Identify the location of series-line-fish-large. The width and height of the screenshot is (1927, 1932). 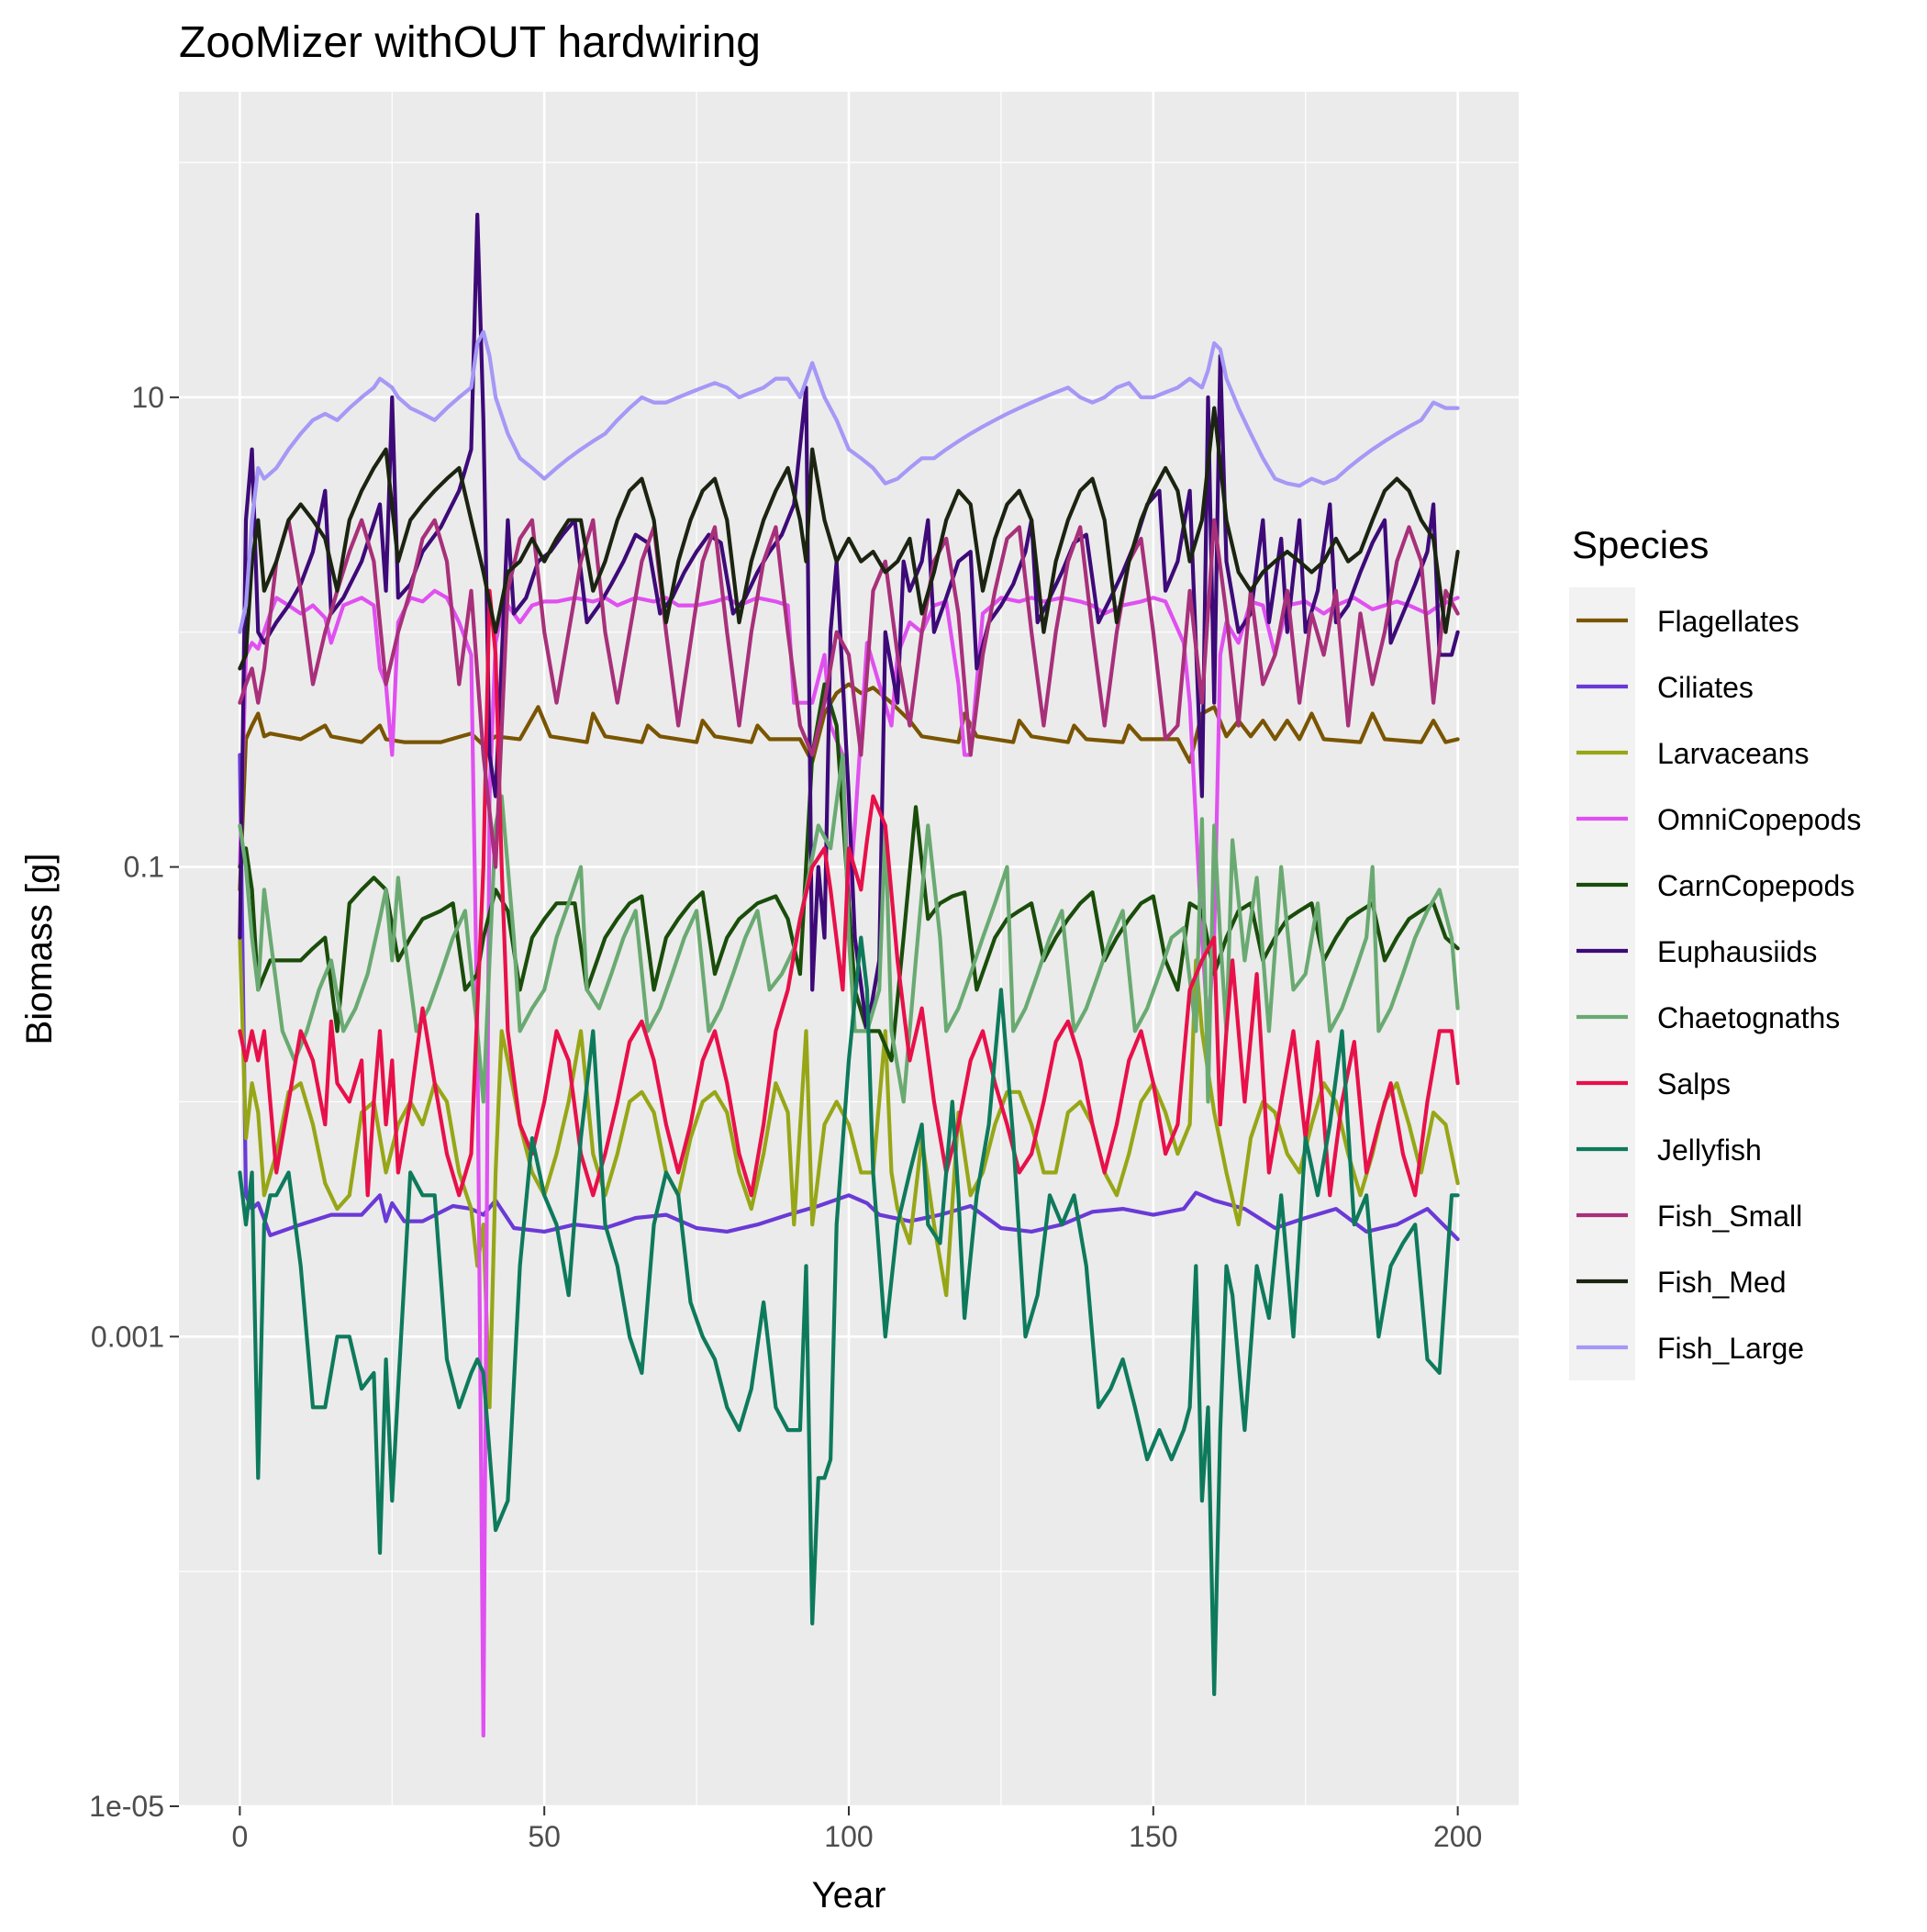
(849, 482).